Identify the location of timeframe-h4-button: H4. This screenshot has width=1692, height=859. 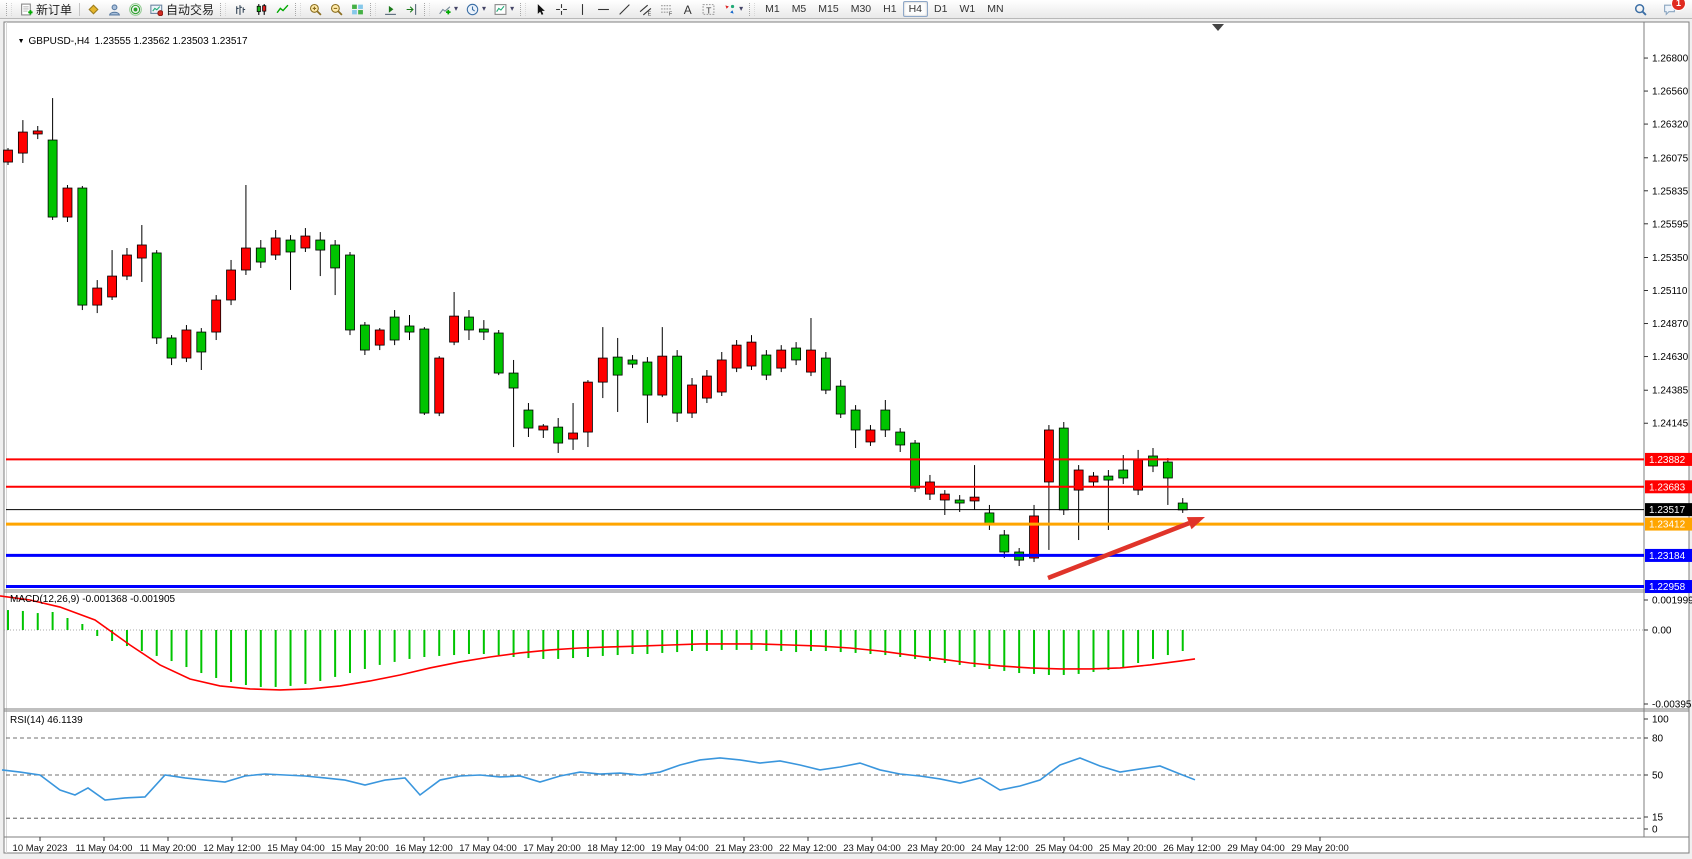
(915, 9).